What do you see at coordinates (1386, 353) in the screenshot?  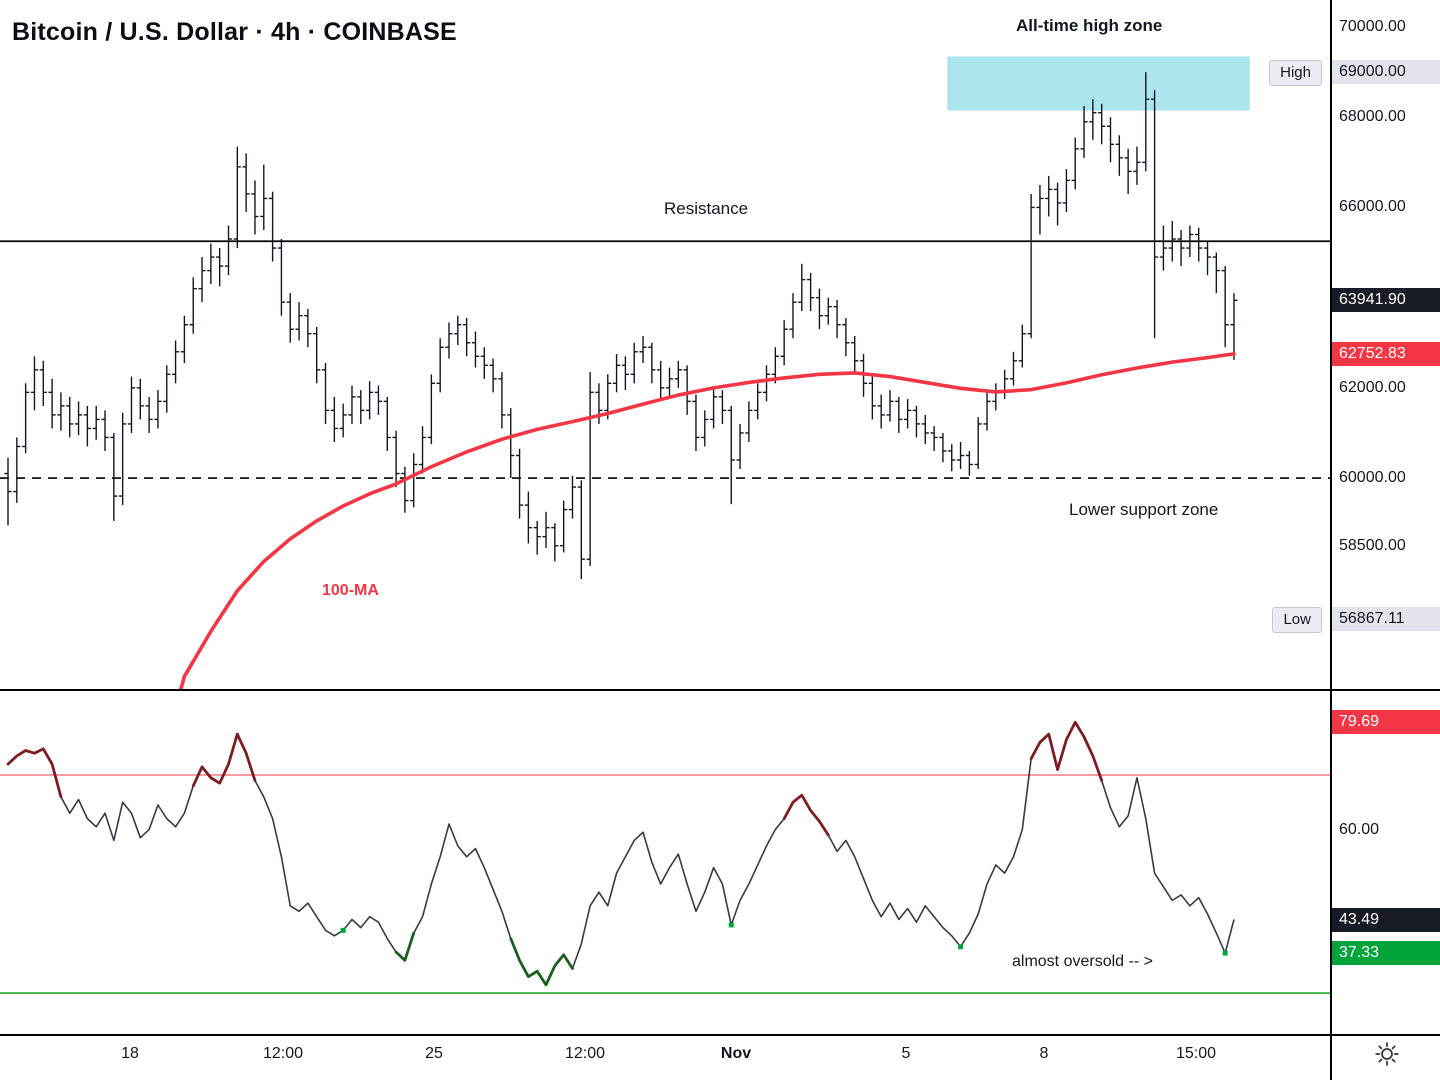 I see `price-axis-label: 62752.83` at bounding box center [1386, 353].